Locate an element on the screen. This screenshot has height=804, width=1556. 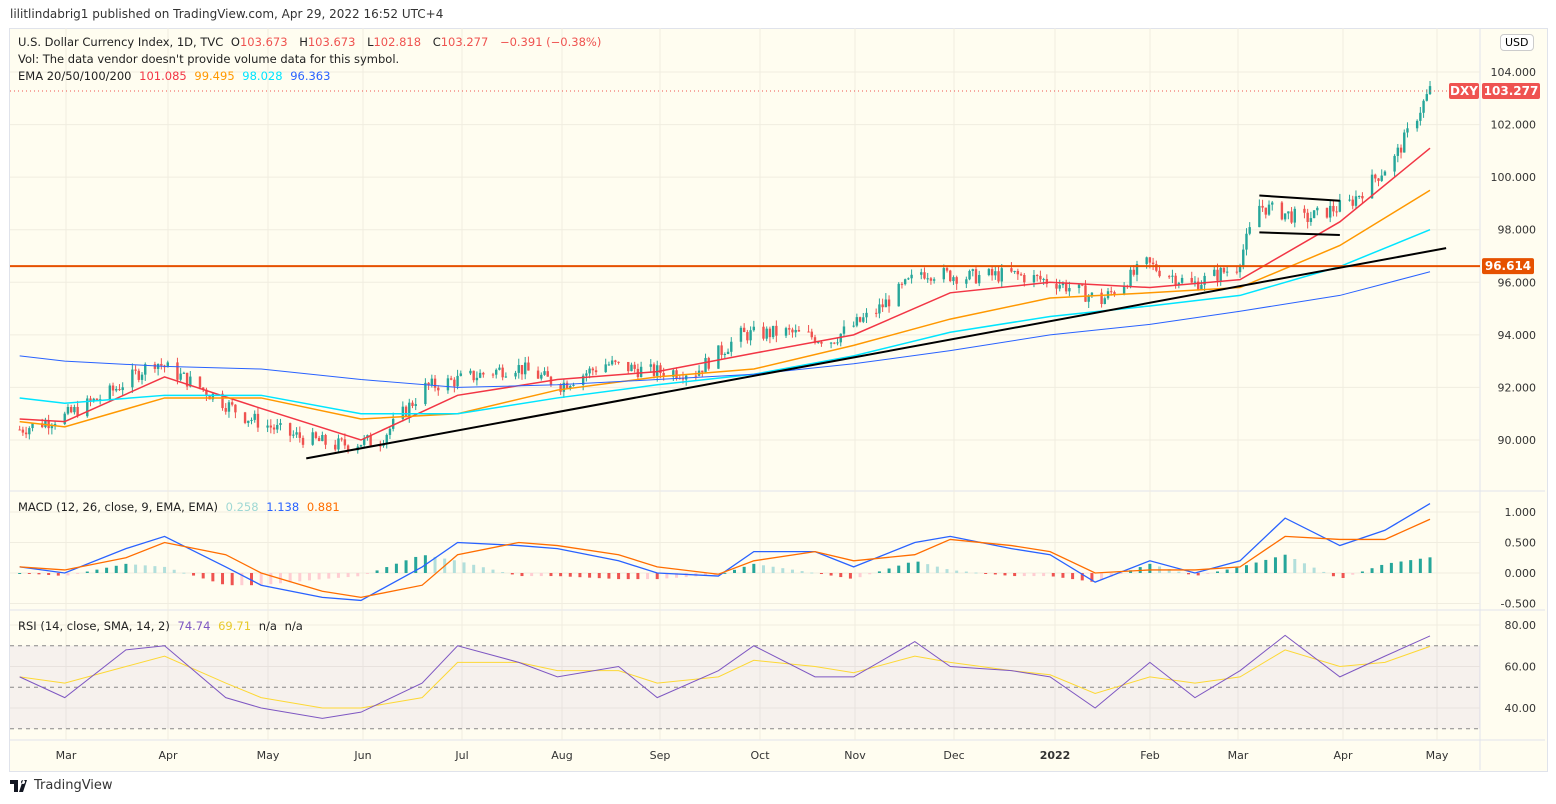
flag-upper-line is located at coordinates (1299, 198).